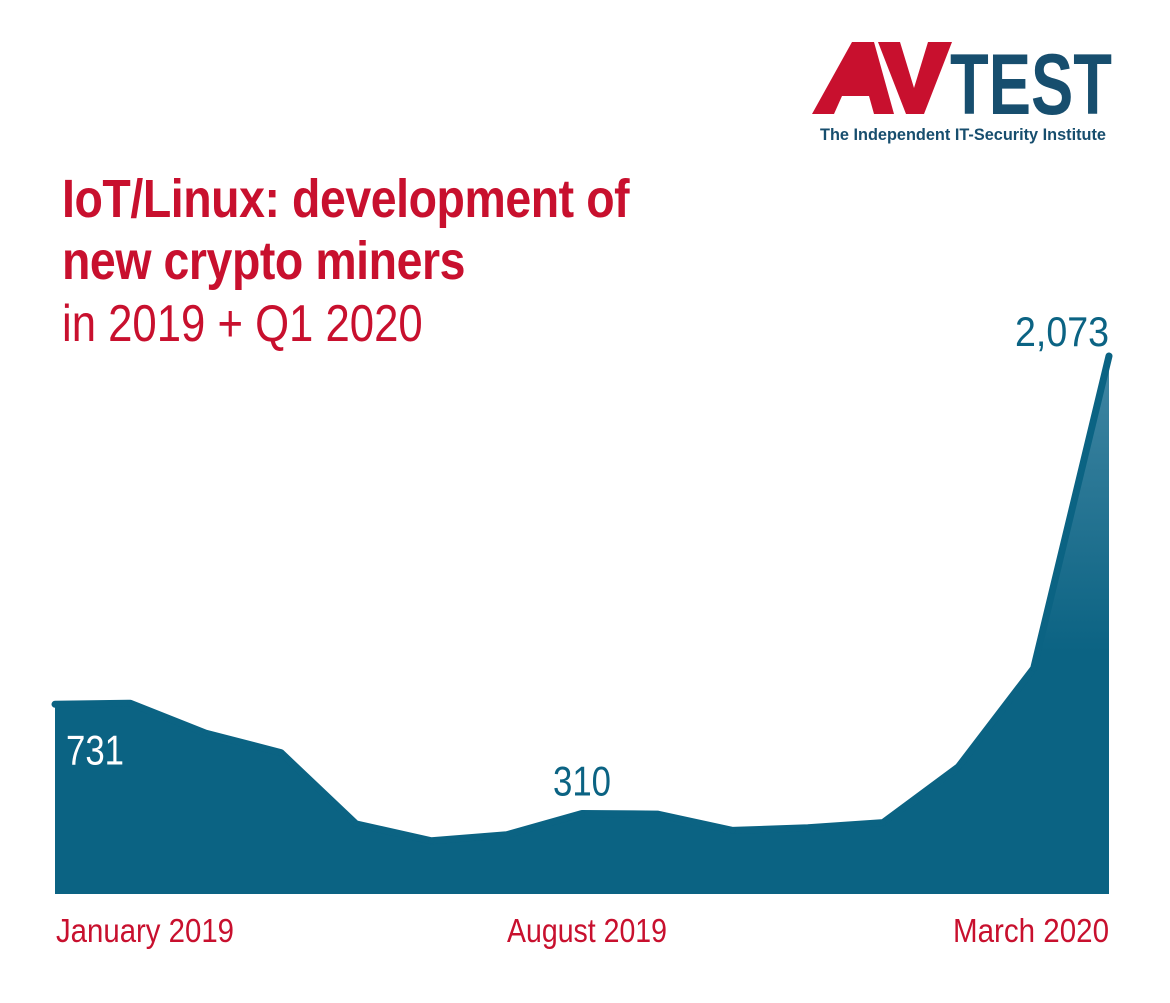 This screenshot has height=1003, width=1170. I want to click on data-point-february-2019, so click(130, 703).